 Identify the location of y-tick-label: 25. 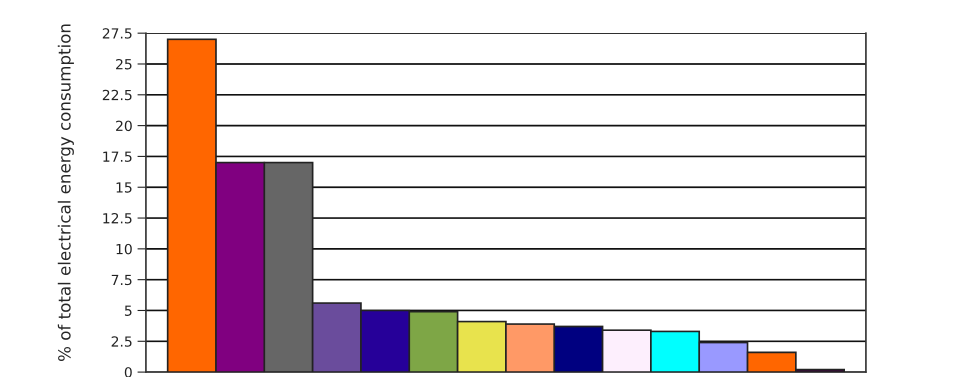
(124, 64).